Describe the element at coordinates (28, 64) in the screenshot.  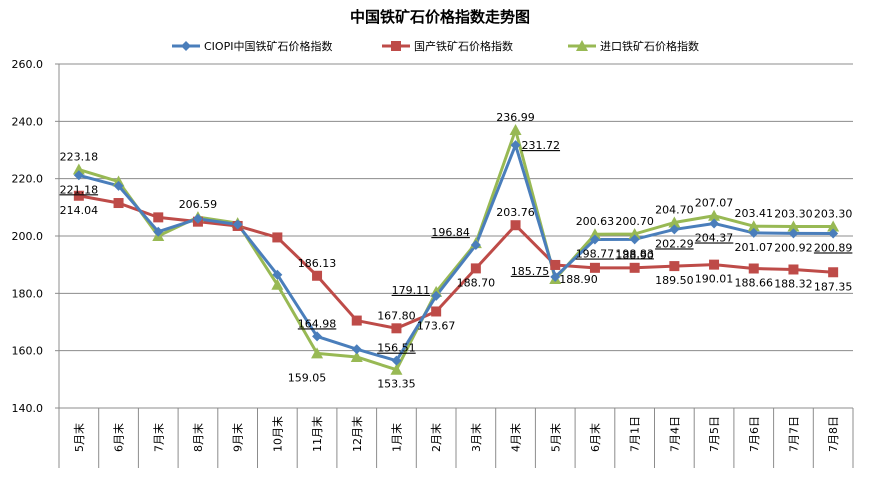
I see `y-tick-label: 260.0` at that location.